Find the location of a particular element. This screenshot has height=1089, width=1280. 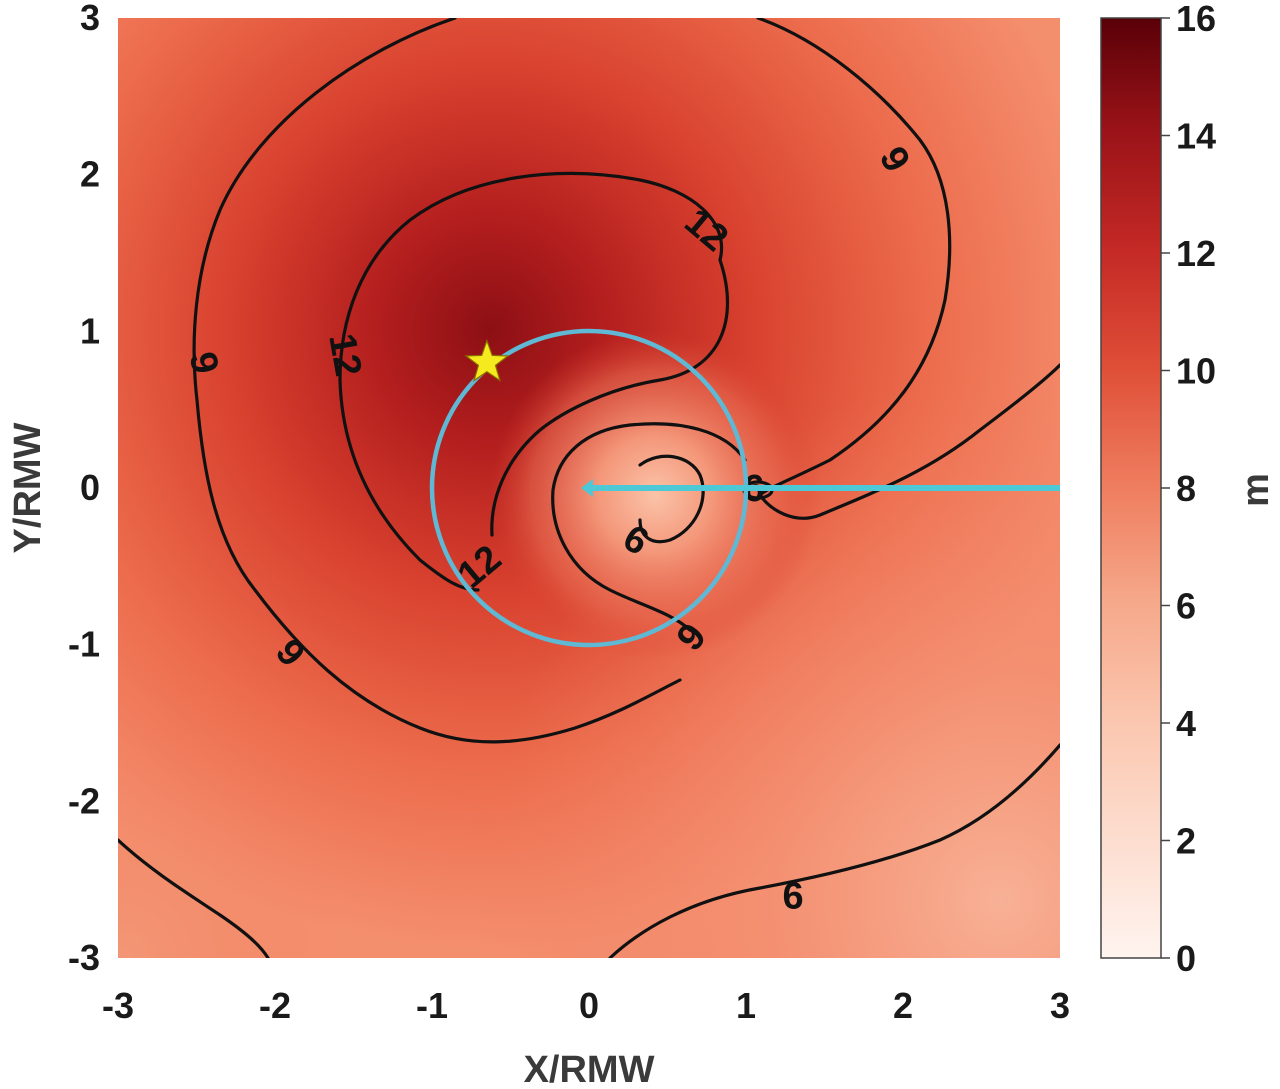

x-tick-label: -1 is located at coordinates (432, 1005).